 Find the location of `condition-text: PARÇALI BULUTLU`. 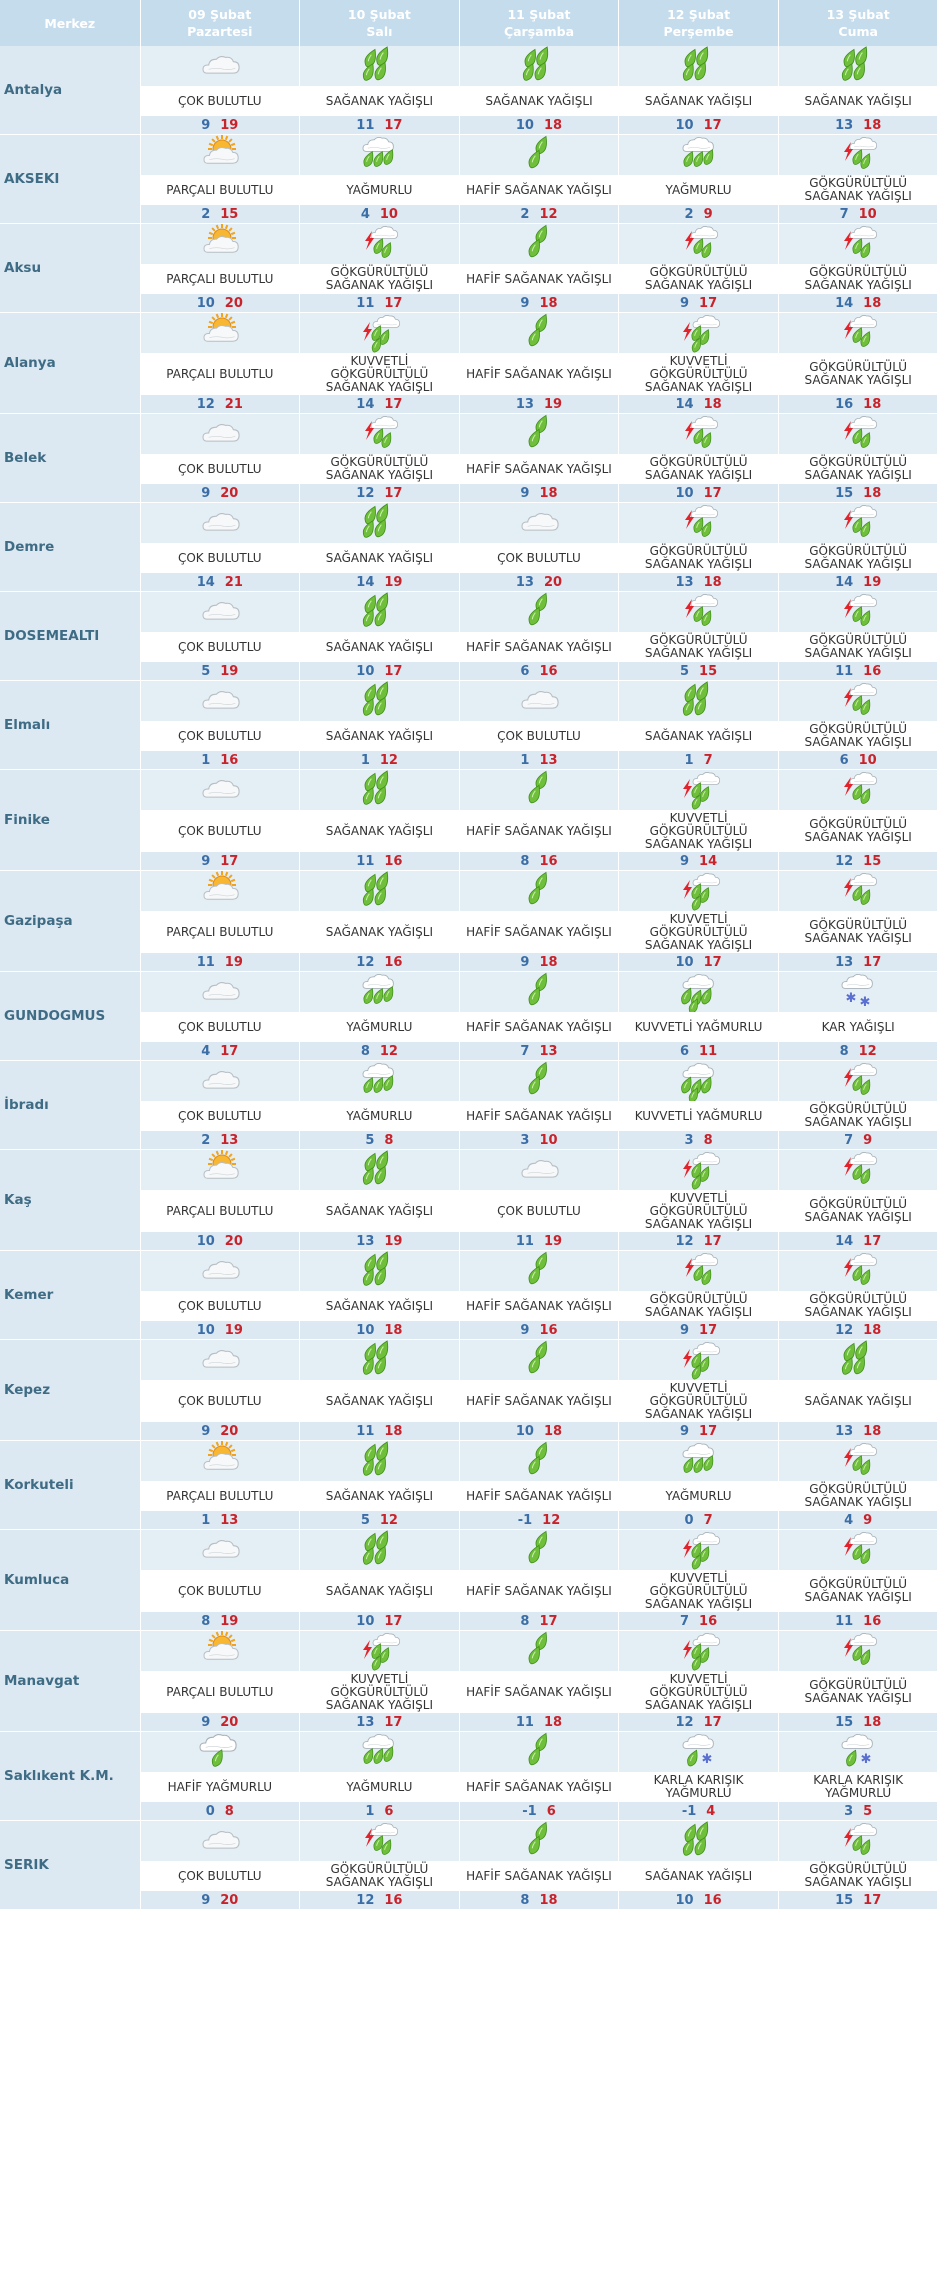

condition-text: PARÇALI BULUTLU is located at coordinates (220, 374).